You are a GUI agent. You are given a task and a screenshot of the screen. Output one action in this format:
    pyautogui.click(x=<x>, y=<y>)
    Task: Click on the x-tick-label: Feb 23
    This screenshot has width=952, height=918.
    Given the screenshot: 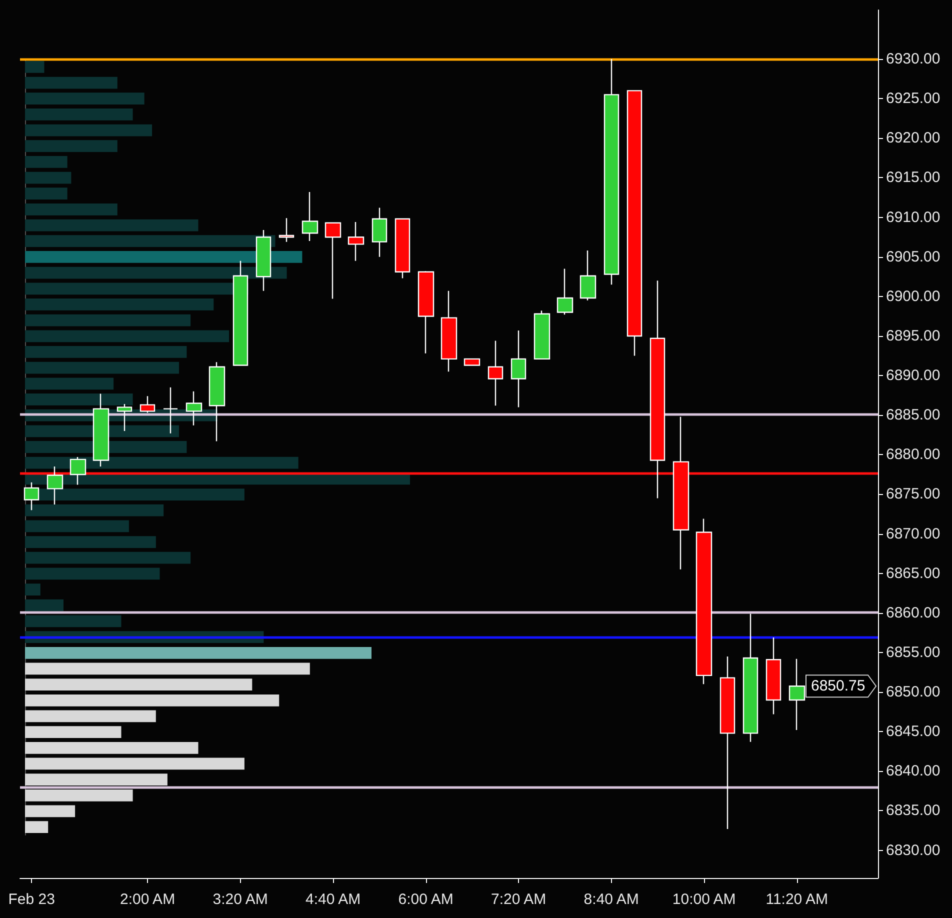 What is the action you would take?
    pyautogui.click(x=31, y=899)
    